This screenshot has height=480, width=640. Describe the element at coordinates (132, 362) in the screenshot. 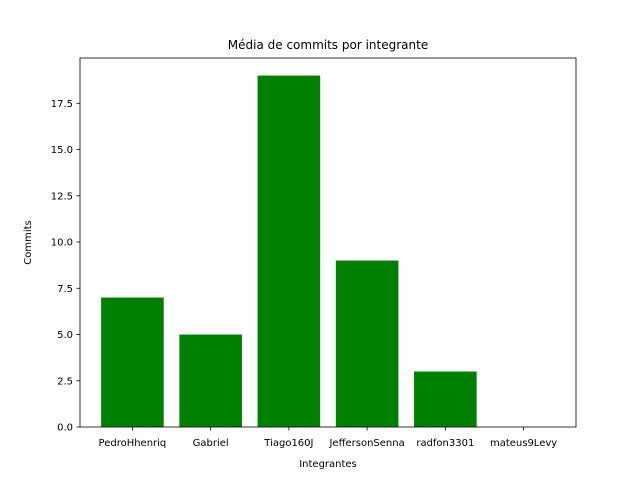

I see `bar-PedroHhenriq` at that location.